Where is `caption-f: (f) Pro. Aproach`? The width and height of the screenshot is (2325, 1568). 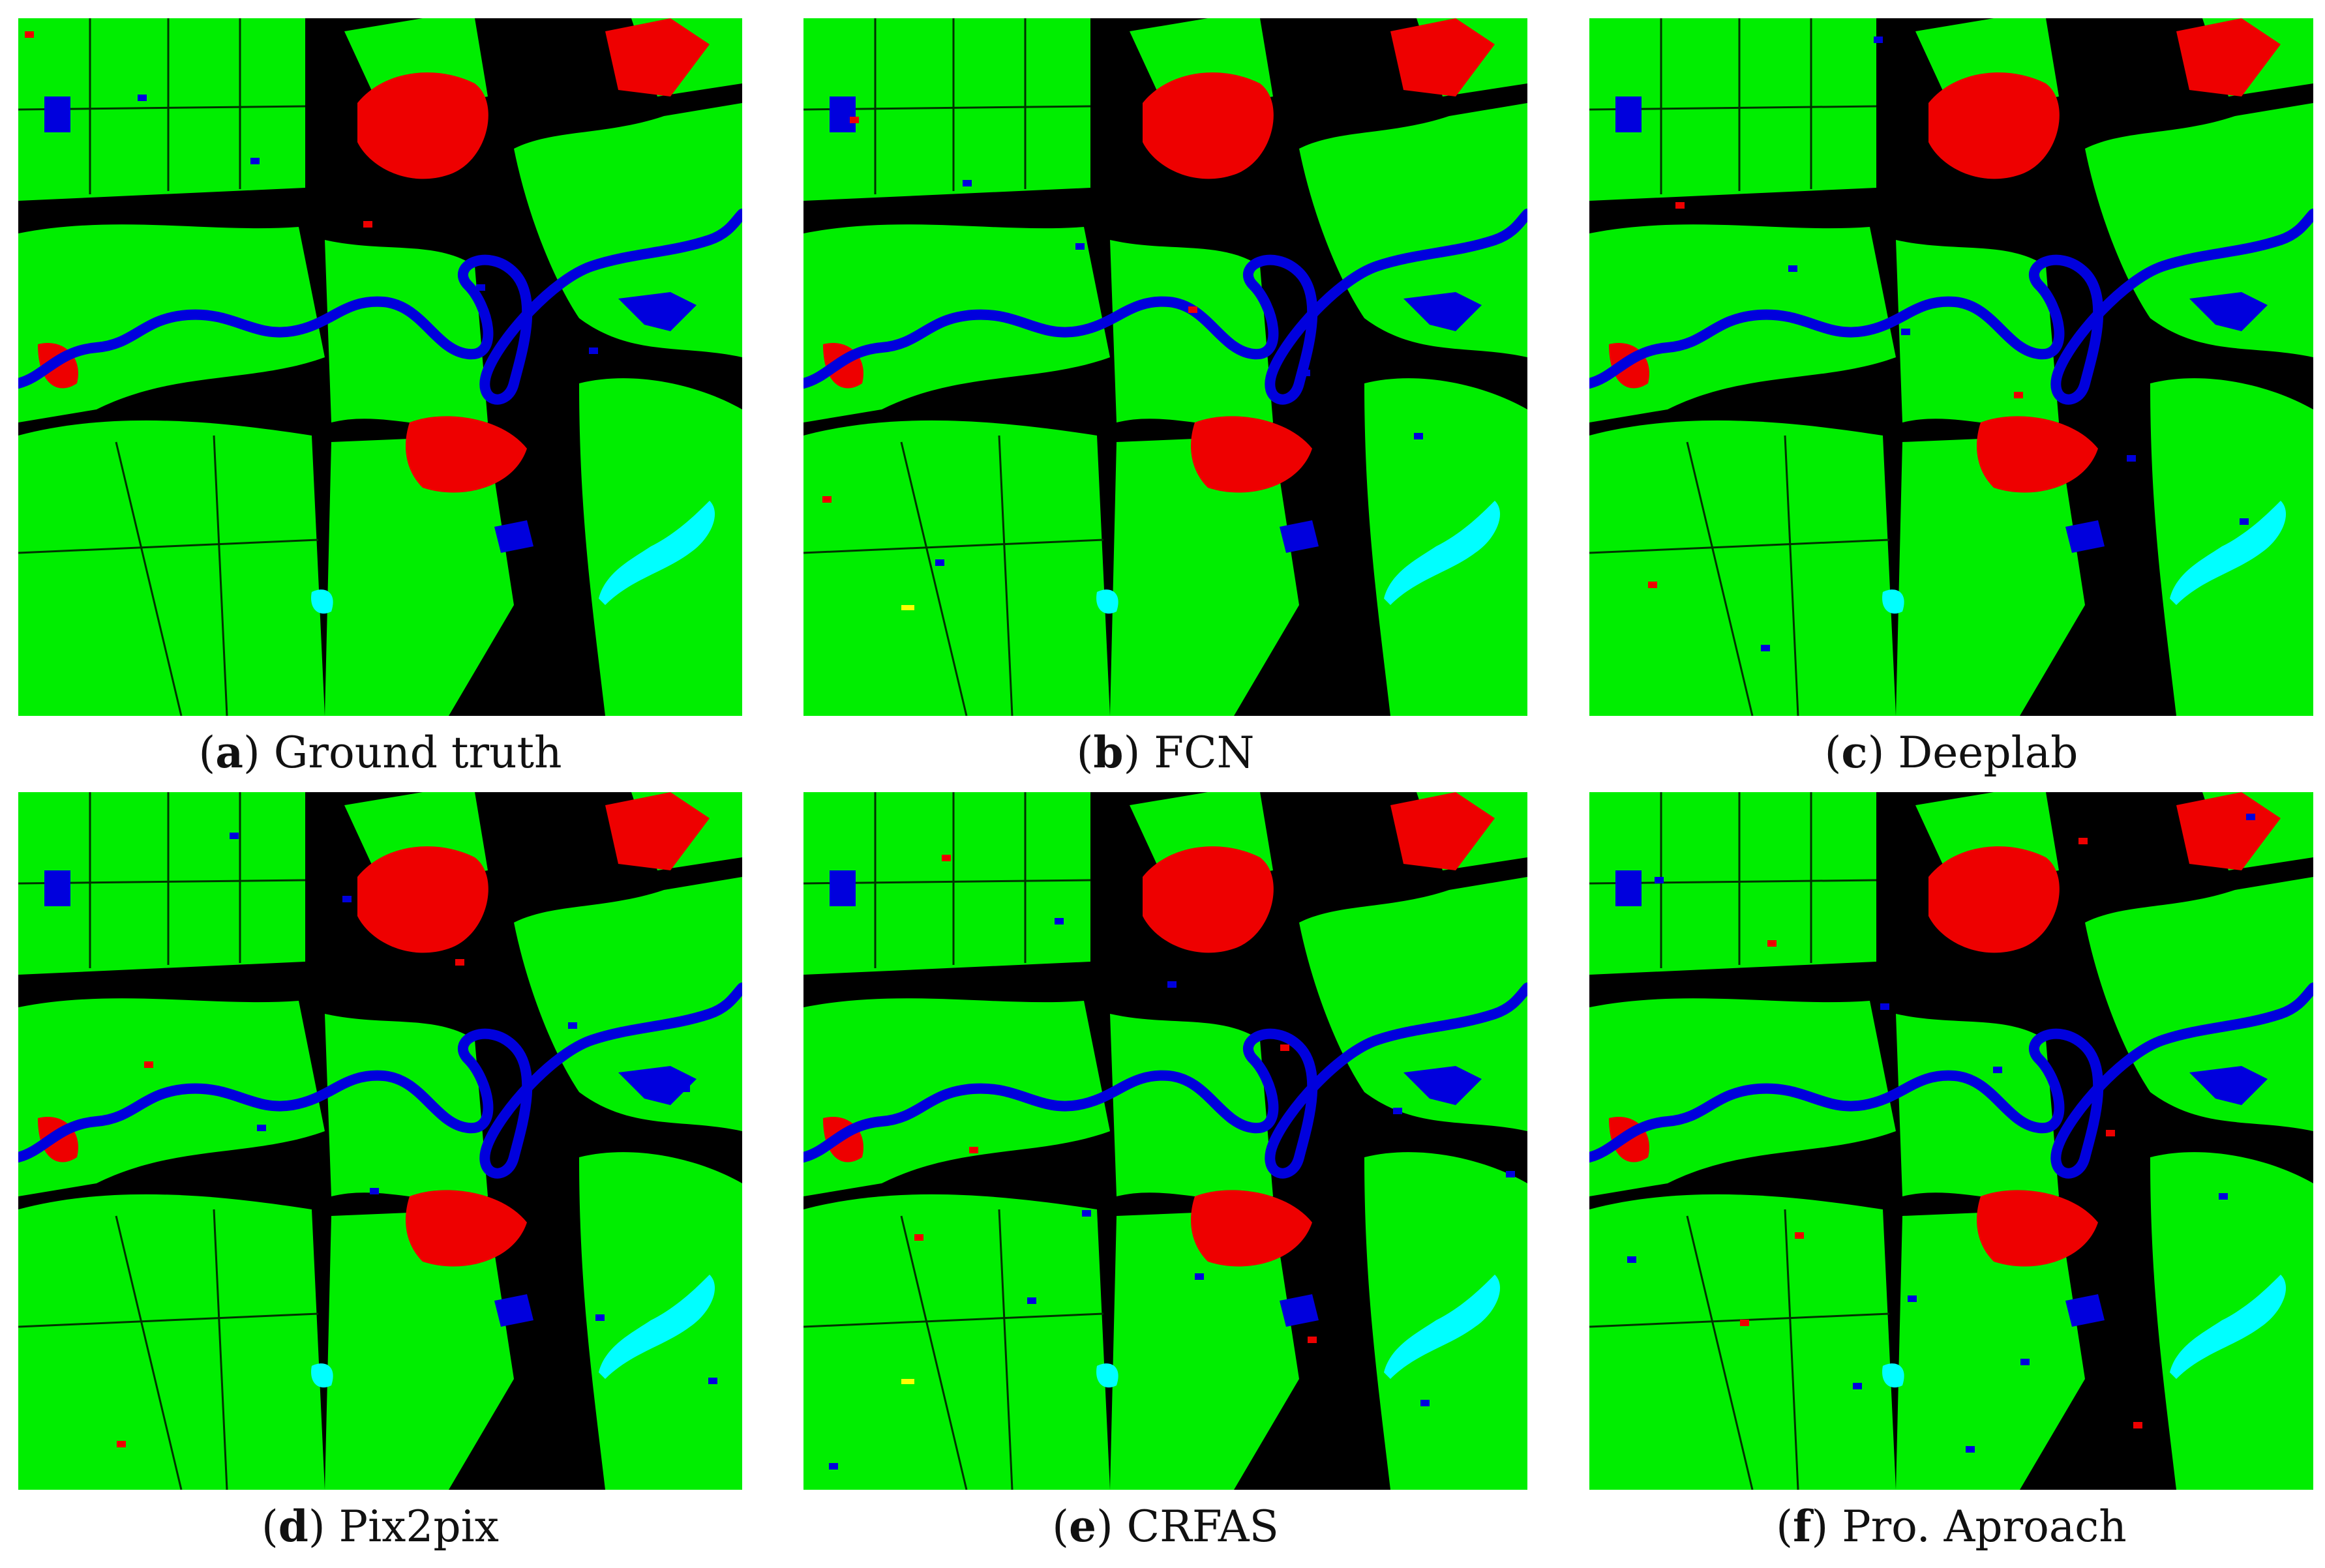
caption-f: (f) Pro. Aproach is located at coordinates (1952, 1526).